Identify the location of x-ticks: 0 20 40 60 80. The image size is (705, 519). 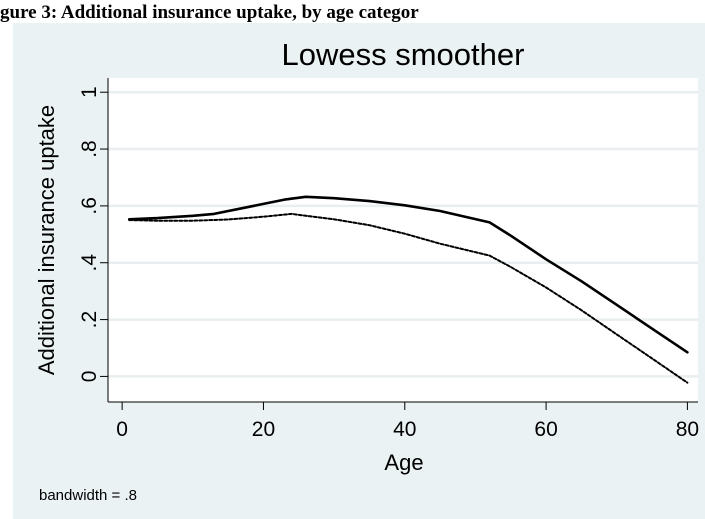
(407, 421).